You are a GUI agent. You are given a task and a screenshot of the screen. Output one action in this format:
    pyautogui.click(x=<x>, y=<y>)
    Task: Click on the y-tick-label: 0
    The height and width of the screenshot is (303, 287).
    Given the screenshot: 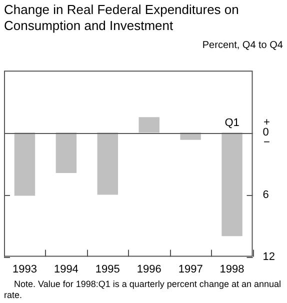 What is the action you would take?
    pyautogui.click(x=265, y=132)
    